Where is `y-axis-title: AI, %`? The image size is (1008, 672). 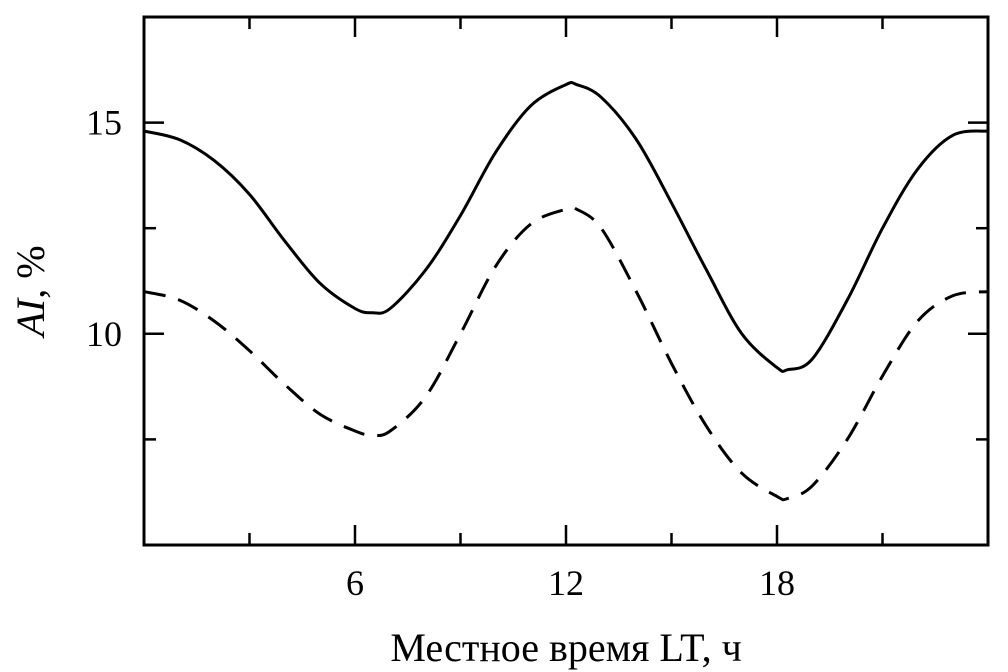 y-axis-title: AI, % is located at coordinates (30, 292).